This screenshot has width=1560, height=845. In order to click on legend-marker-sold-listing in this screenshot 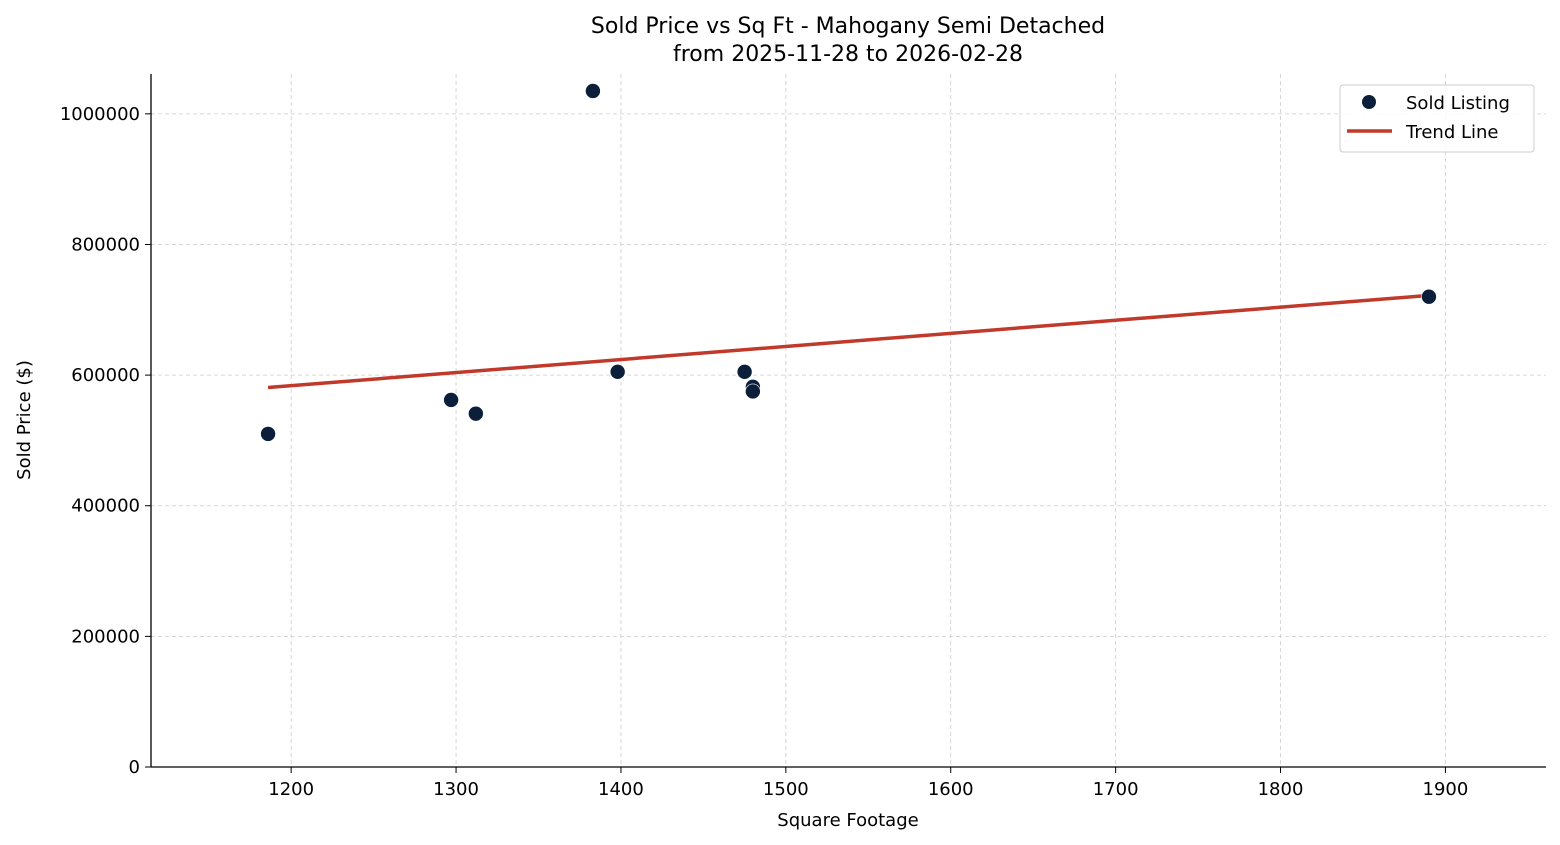, I will do `click(1369, 102)`.